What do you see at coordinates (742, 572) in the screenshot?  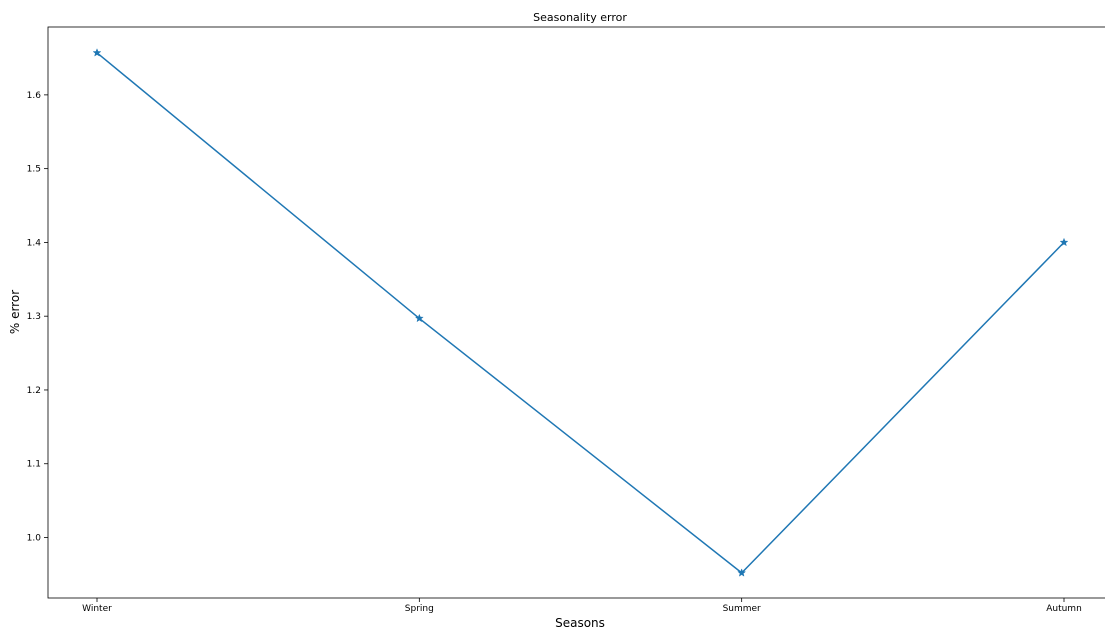 I see `data-point-summer` at bounding box center [742, 572].